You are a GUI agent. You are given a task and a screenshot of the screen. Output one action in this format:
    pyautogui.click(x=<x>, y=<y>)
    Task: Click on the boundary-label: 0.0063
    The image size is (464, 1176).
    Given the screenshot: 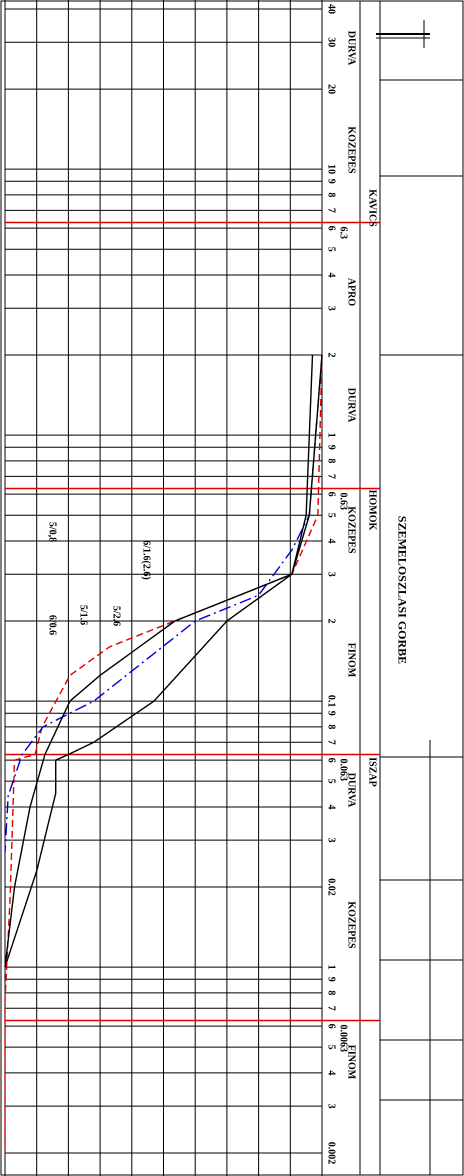 What is the action you would take?
    pyautogui.click(x=343, y=1038)
    